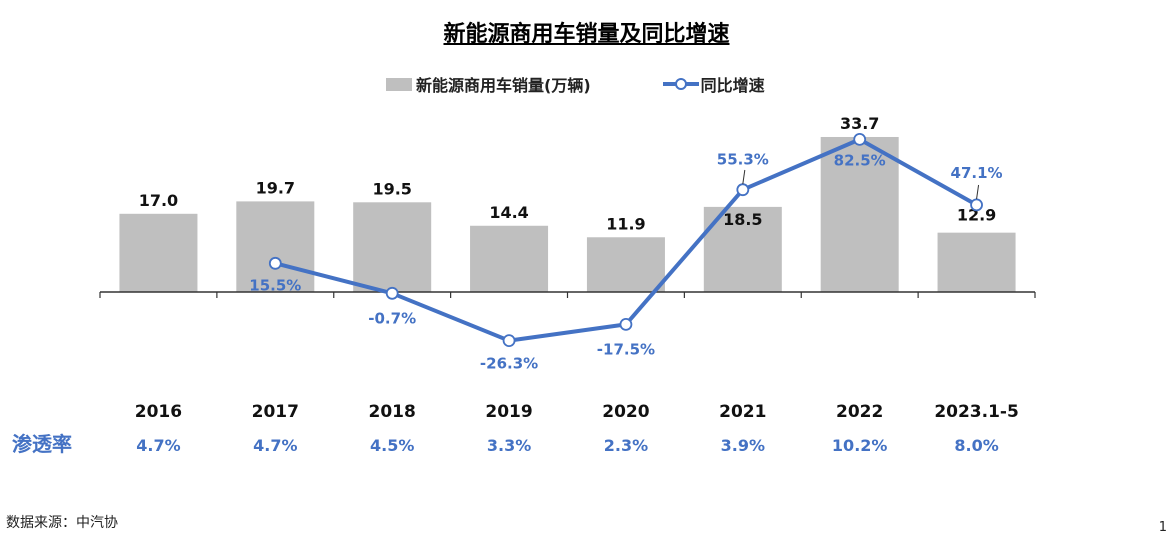 The width and height of the screenshot is (1173, 537). What do you see at coordinates (742, 219) in the screenshot?
I see `bar-label-2021: 18.5` at bounding box center [742, 219].